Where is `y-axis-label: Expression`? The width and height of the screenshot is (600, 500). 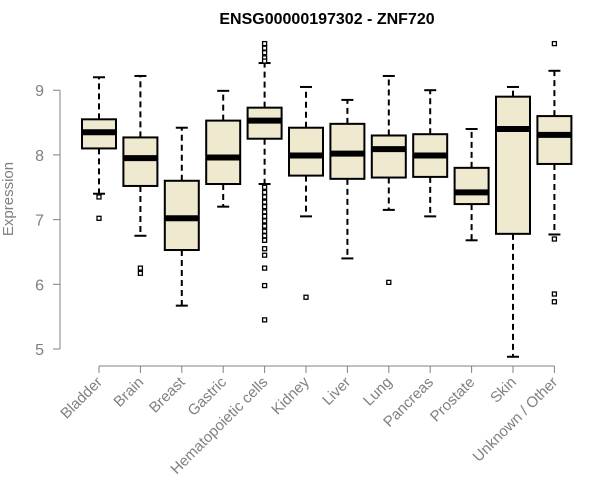
y-axis-label: Expression is located at coordinates (8, 199).